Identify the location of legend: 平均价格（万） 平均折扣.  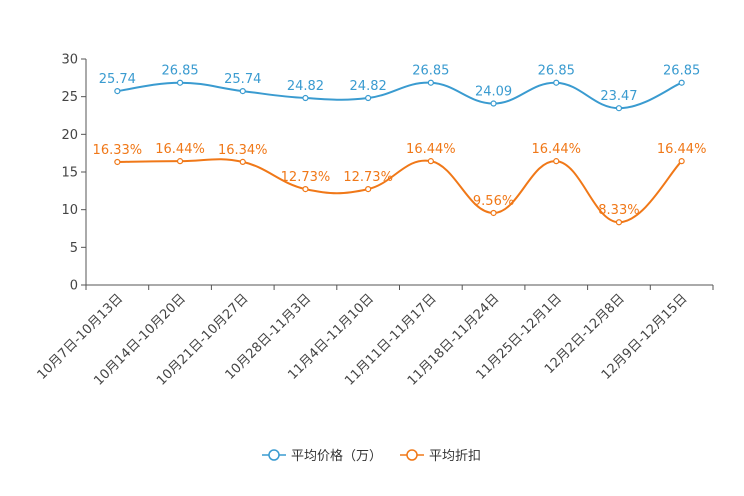
(371, 456).